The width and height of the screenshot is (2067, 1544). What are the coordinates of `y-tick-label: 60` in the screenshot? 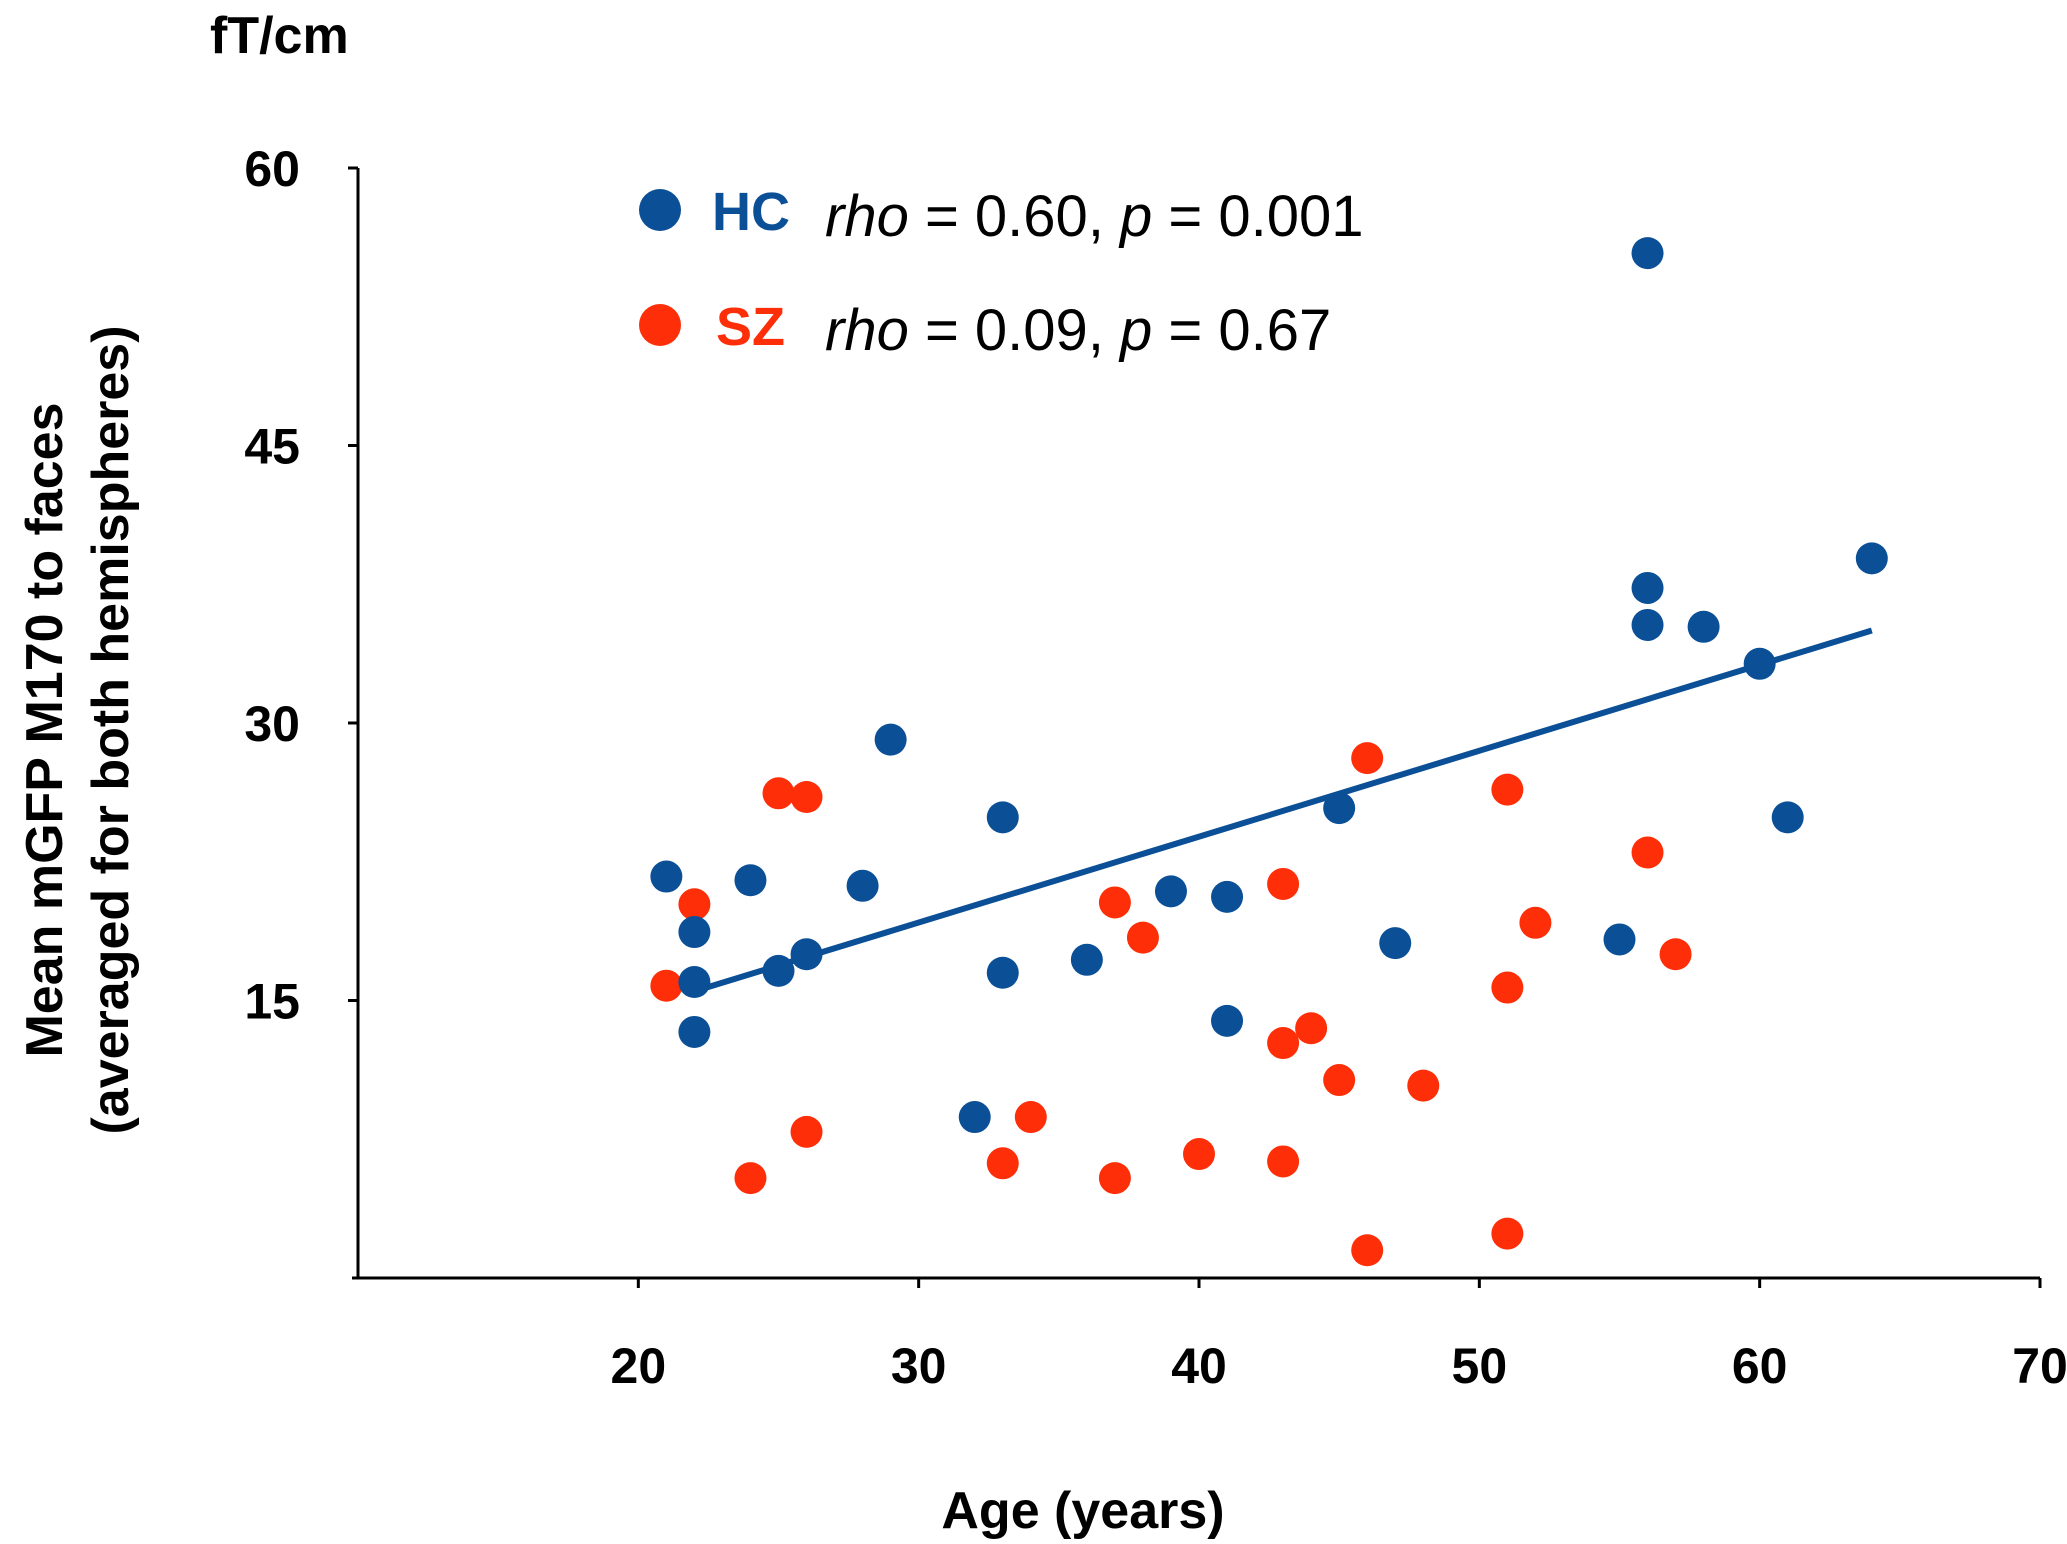 It's located at (272, 169).